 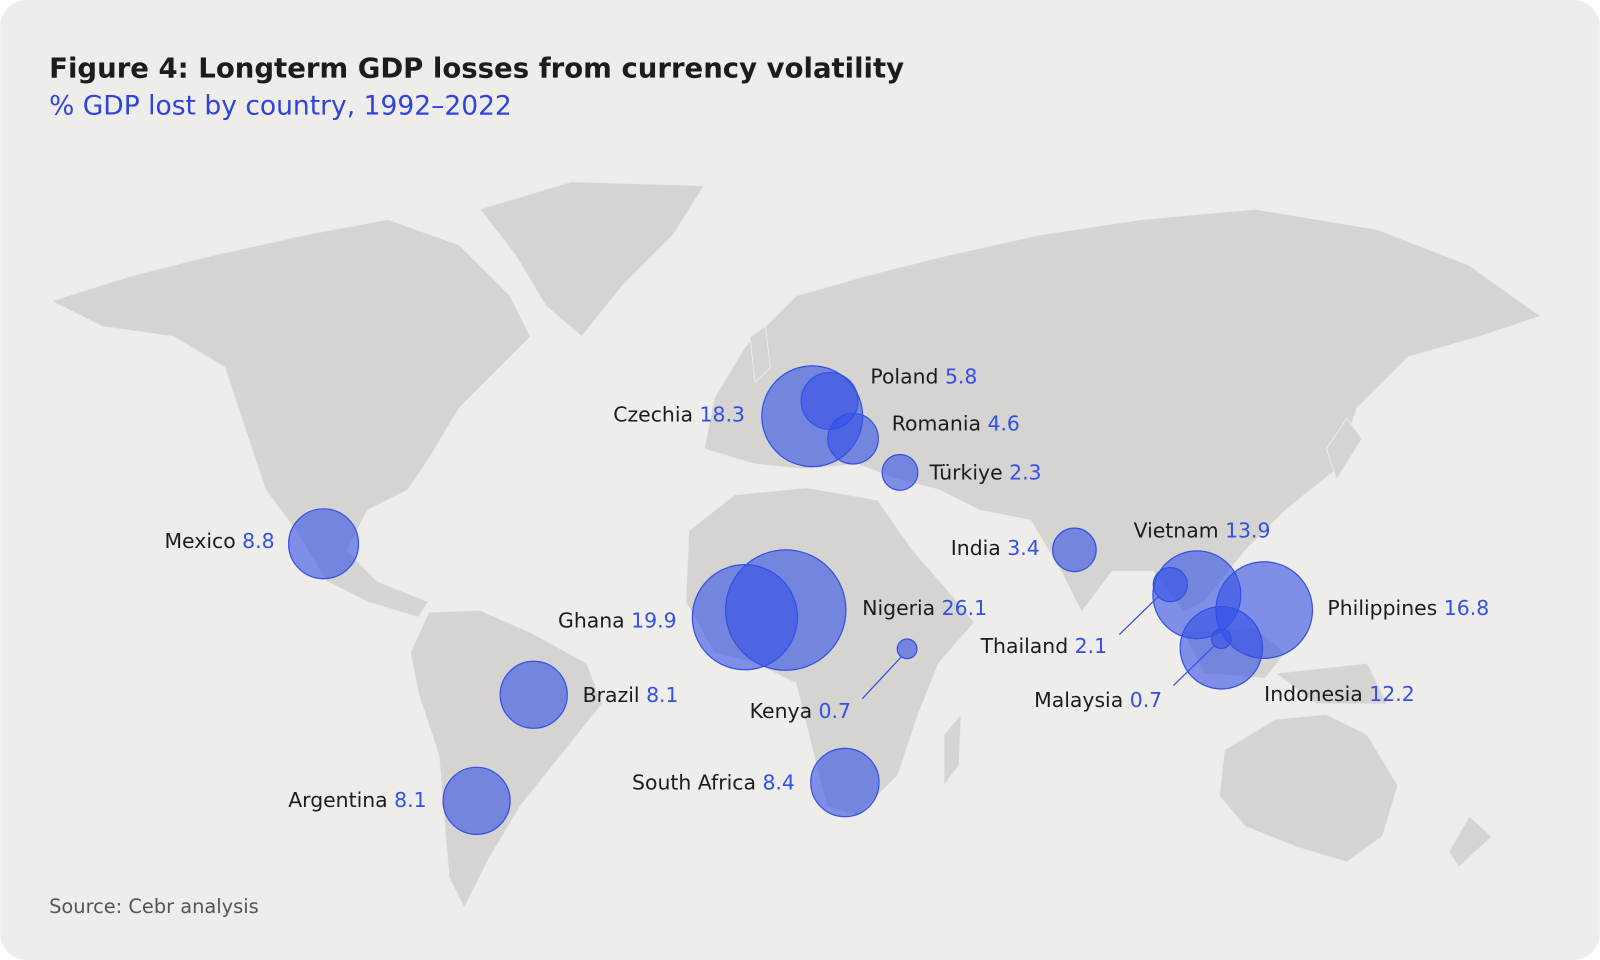 What do you see at coordinates (1313, 694) in the screenshot?
I see `country-name: Indonesia` at bounding box center [1313, 694].